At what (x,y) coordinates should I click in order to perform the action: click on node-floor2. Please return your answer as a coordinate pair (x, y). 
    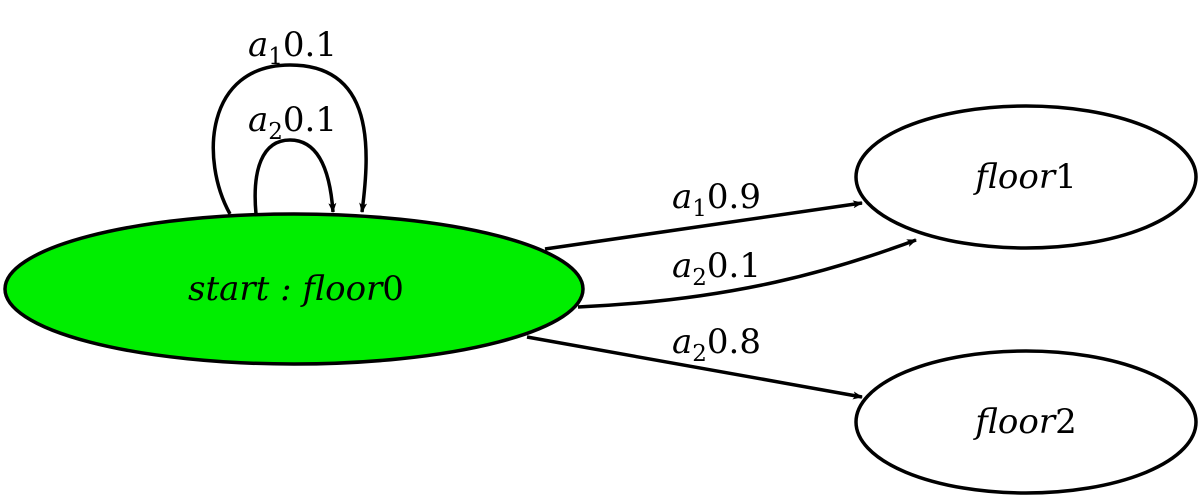
    Looking at the image, I should click on (1026, 422).